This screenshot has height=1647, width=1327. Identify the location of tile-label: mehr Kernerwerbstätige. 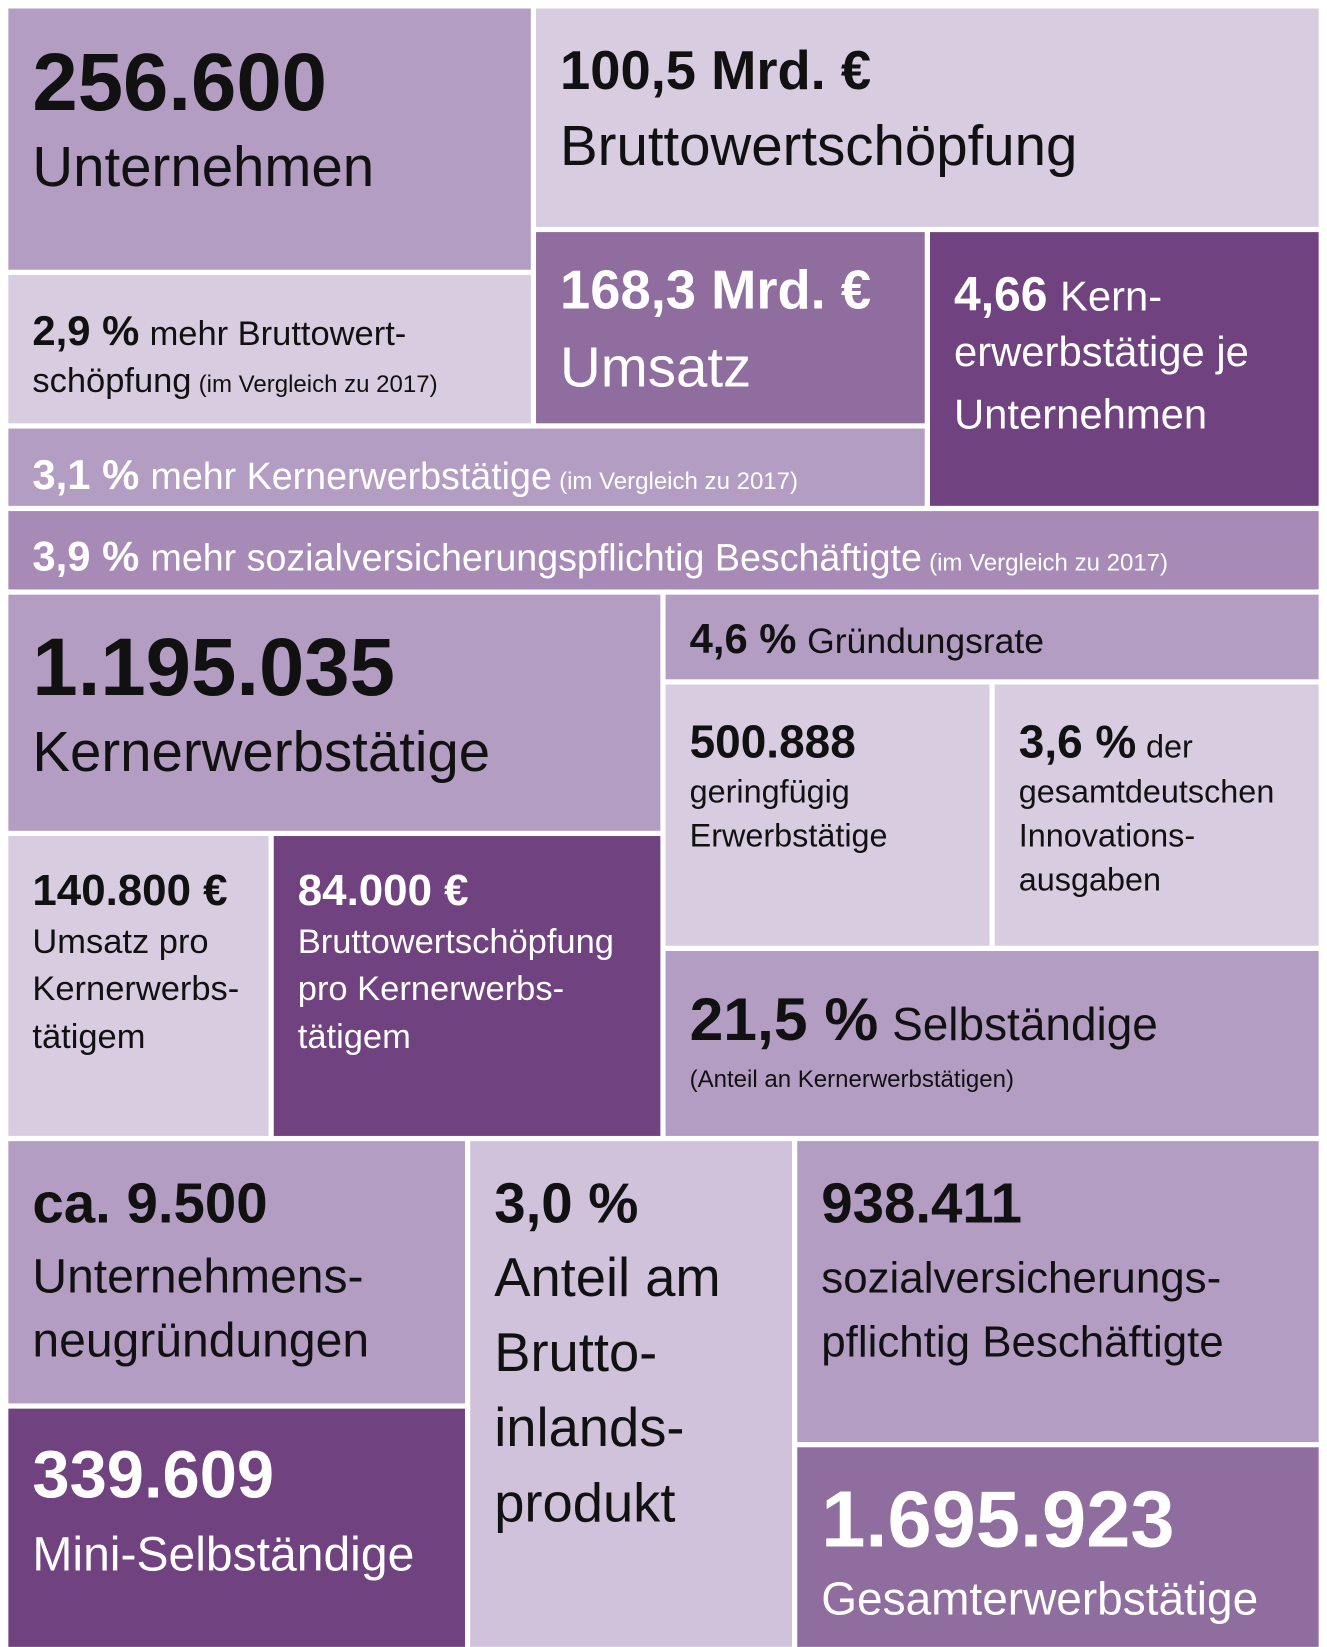
(351, 476).